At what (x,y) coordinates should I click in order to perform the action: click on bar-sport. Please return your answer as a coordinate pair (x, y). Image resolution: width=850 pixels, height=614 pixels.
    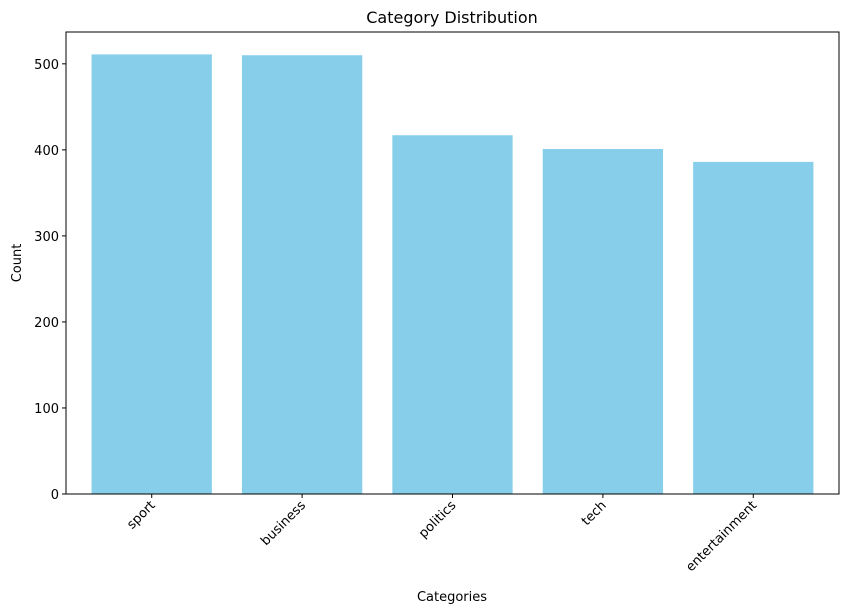
    Looking at the image, I should click on (151, 274).